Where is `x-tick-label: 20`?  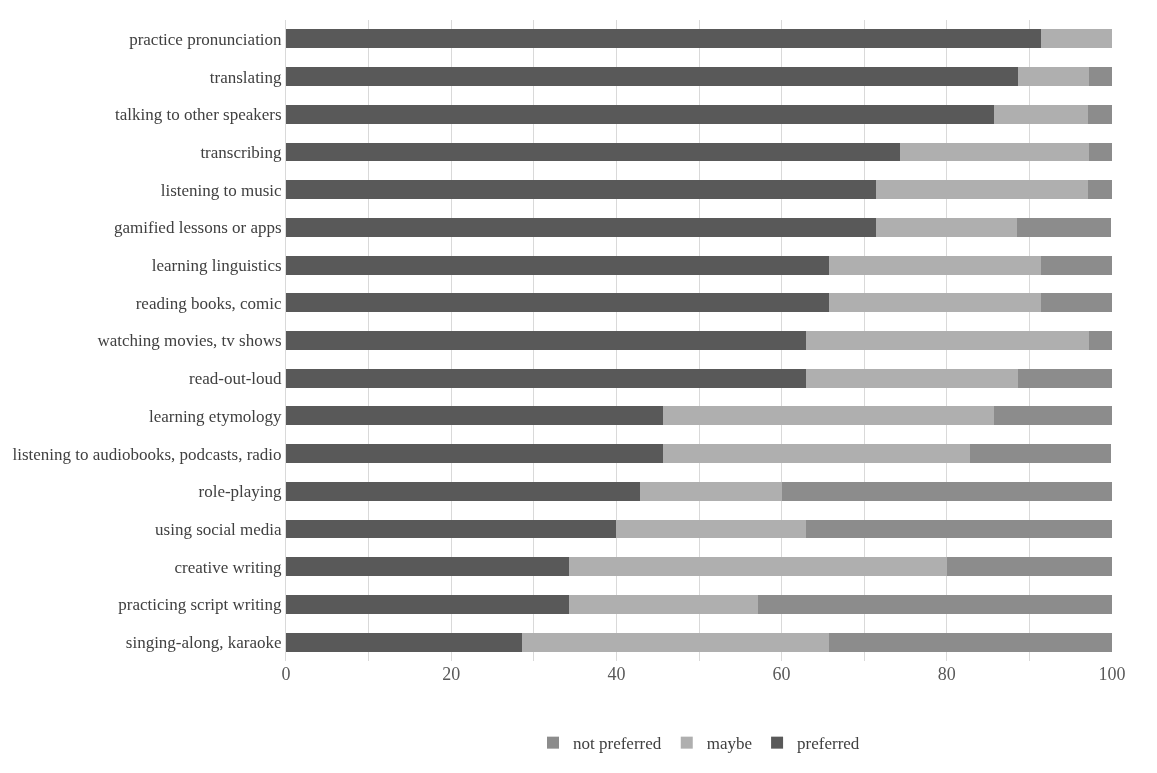 x-tick-label: 20 is located at coordinates (451, 674).